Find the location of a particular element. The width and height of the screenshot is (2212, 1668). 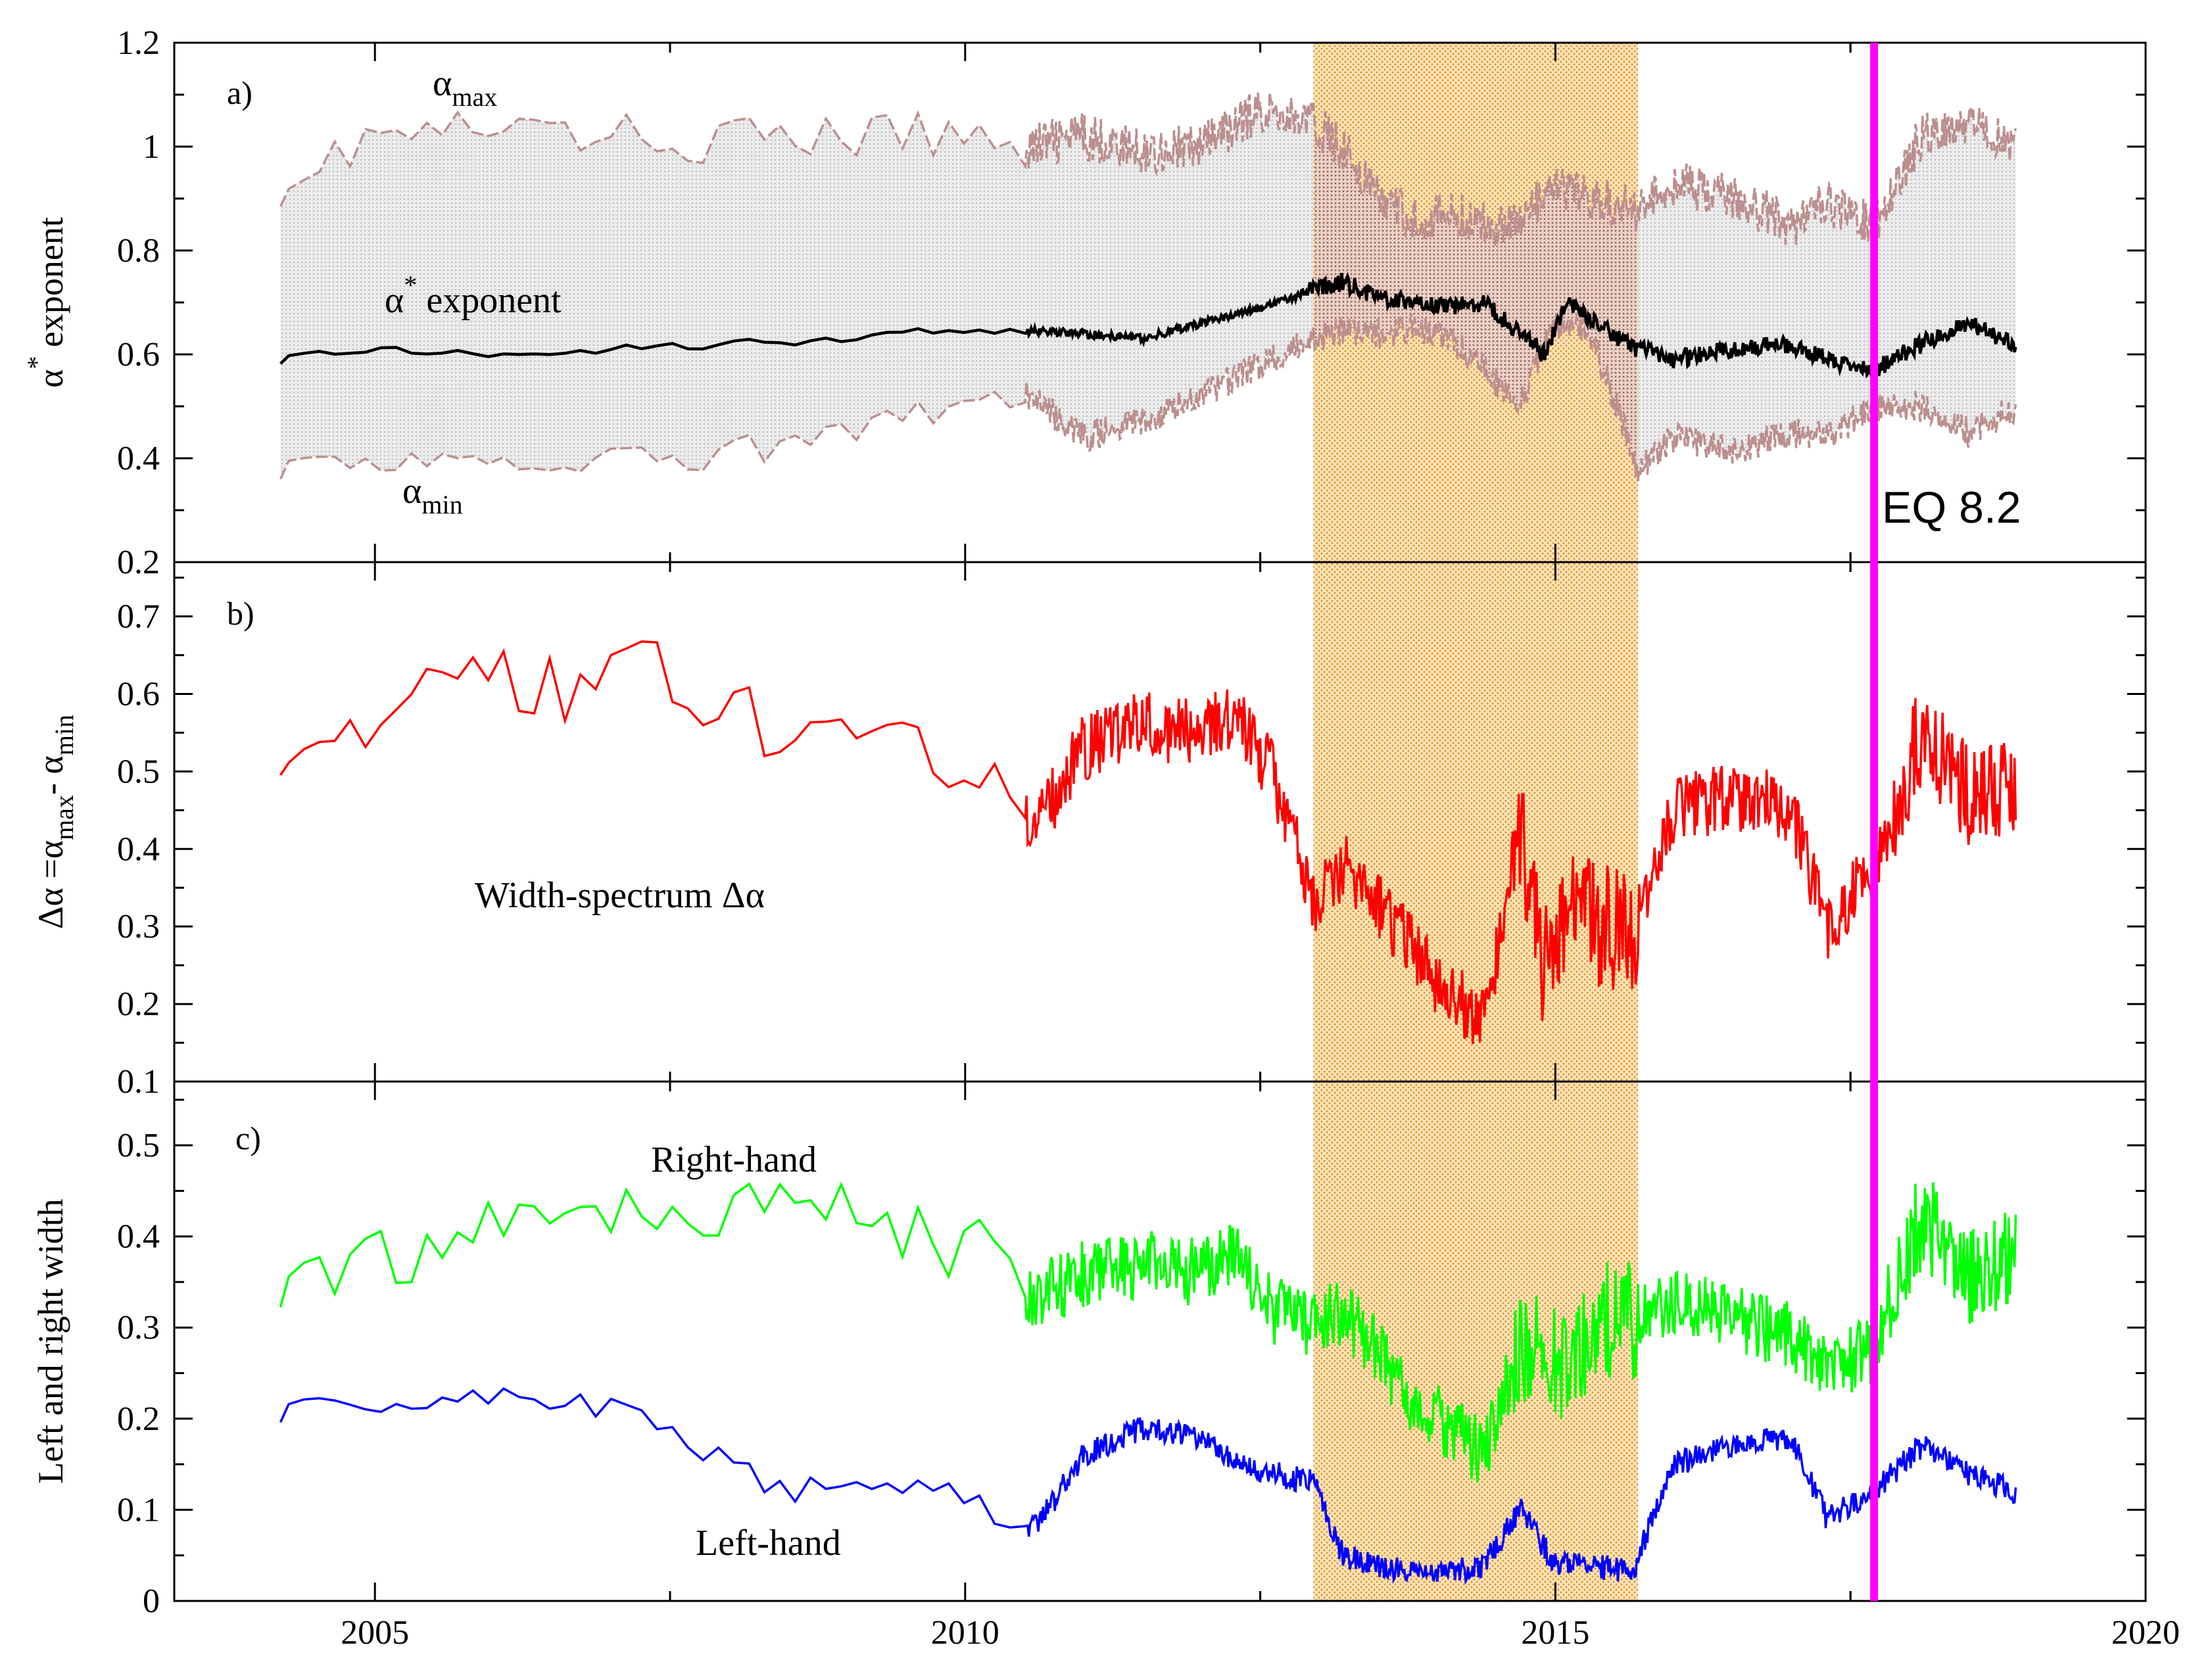

x-tick-label: 2010 is located at coordinates (965, 1633).